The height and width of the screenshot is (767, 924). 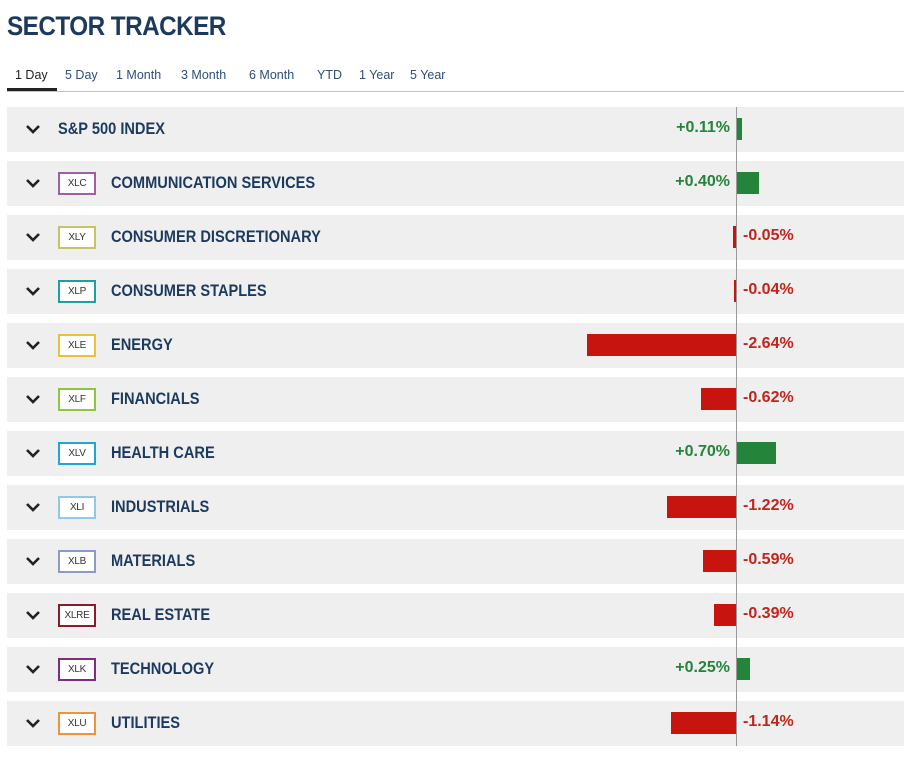 I want to click on sector-name: REAL ESTATE, so click(x=161, y=614).